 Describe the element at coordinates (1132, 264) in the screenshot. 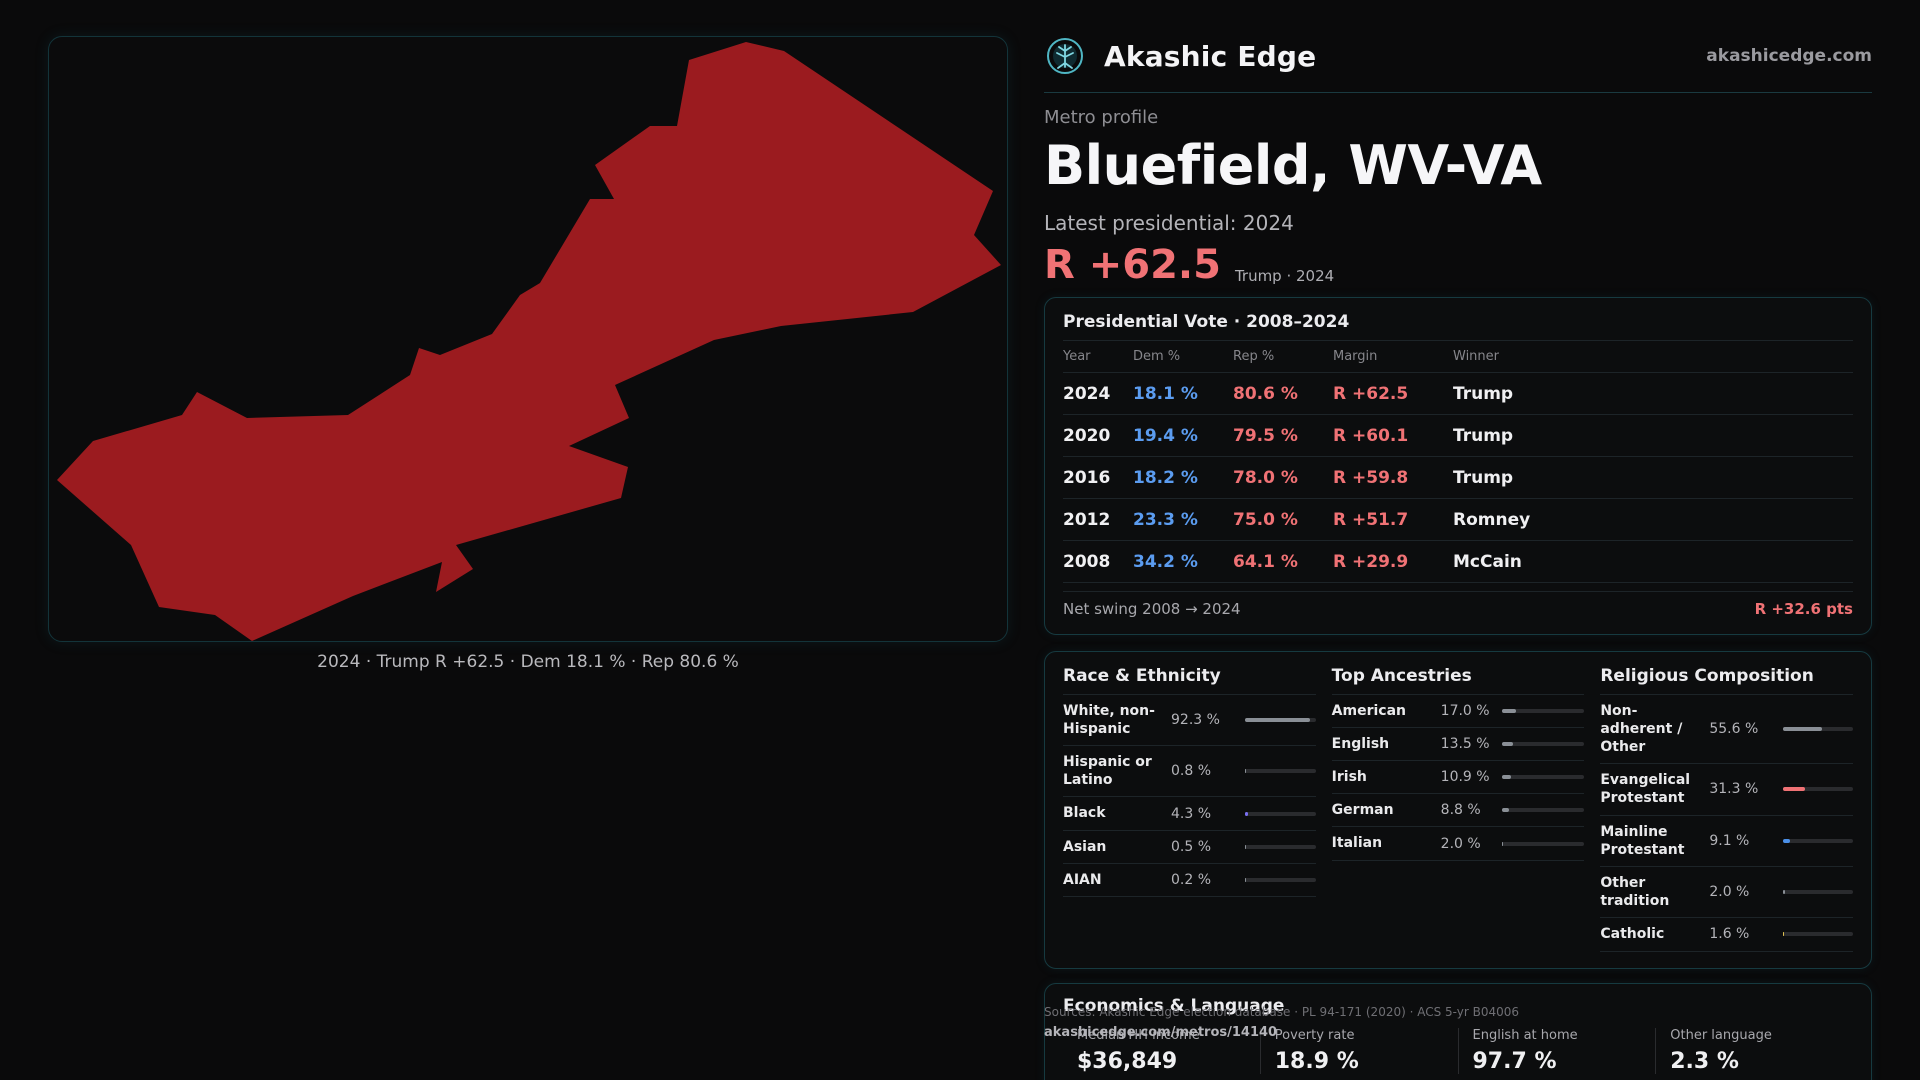

I see `latest-margin-value: R +62.5` at that location.